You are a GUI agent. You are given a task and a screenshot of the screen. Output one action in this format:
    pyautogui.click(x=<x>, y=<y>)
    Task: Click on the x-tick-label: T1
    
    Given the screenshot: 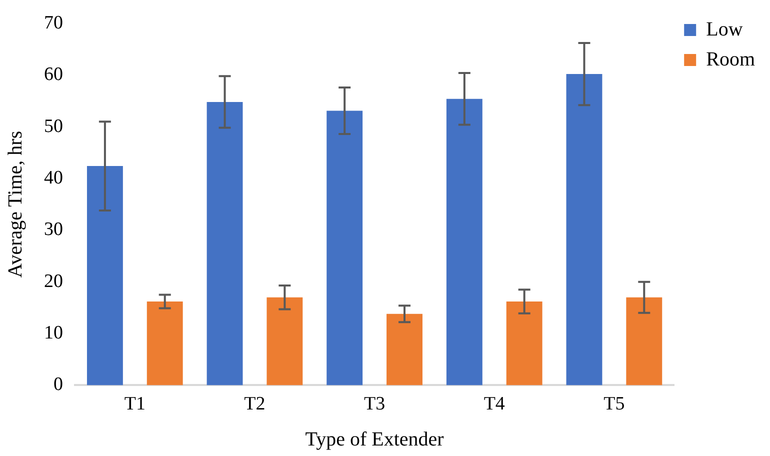 What is the action you would take?
    pyautogui.click(x=135, y=404)
    